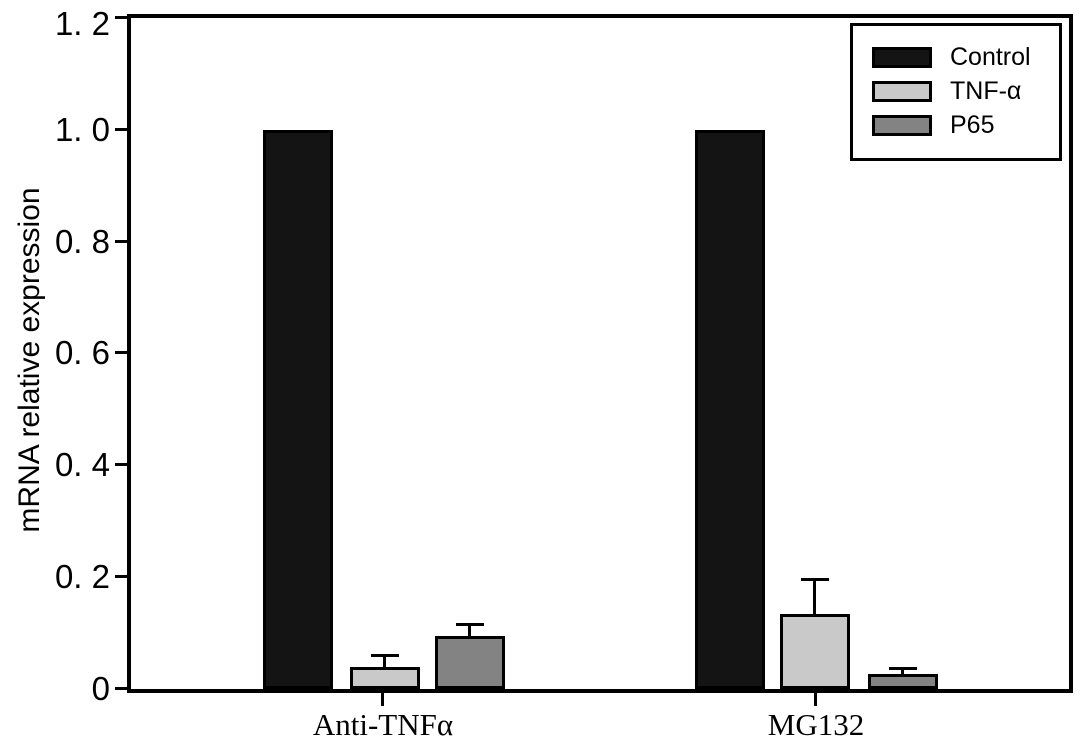  What do you see at coordinates (470, 662) in the screenshot?
I see `bar-p65-anti-tnf` at bounding box center [470, 662].